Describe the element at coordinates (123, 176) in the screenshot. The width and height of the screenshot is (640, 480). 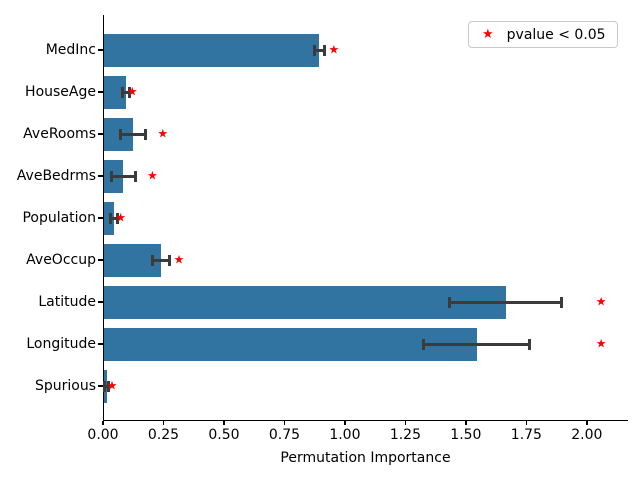
I see `error-bar-avebedrms` at that location.